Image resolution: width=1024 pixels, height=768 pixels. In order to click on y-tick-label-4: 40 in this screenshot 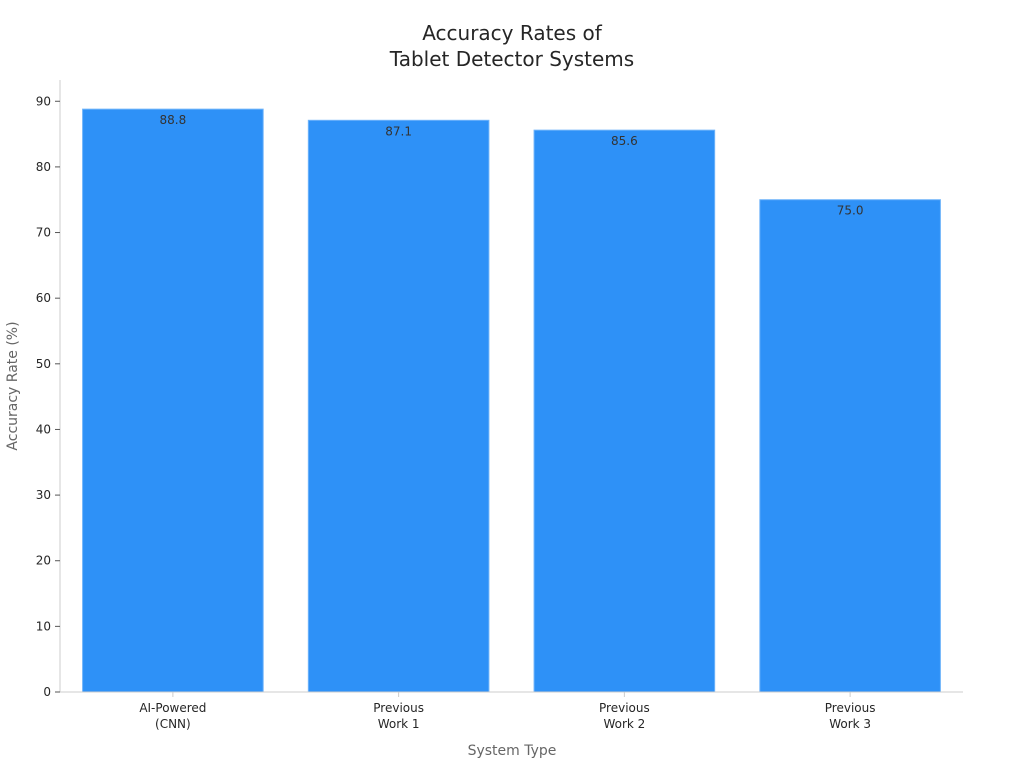, I will do `click(43, 429)`.